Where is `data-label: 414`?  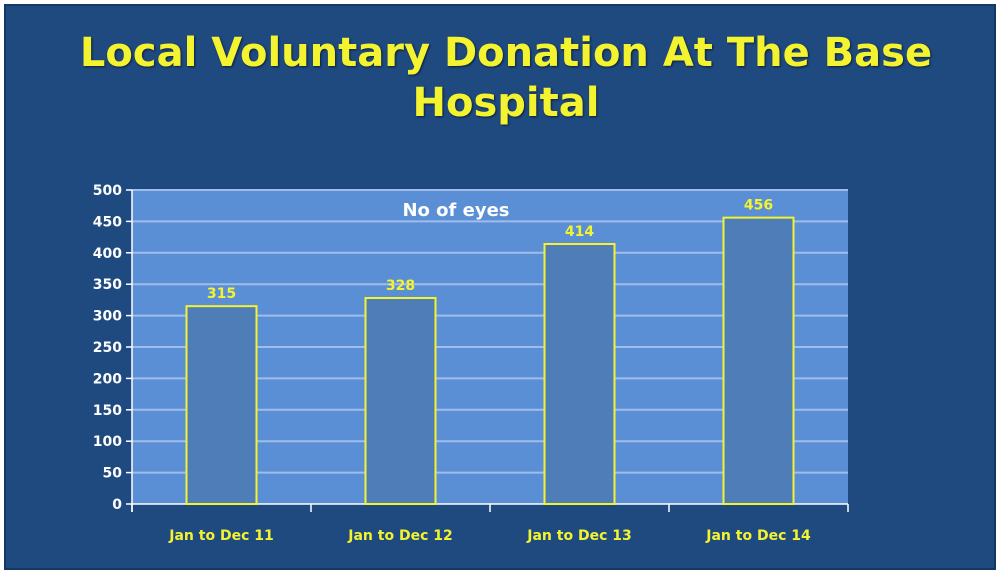 data-label: 414 is located at coordinates (579, 232).